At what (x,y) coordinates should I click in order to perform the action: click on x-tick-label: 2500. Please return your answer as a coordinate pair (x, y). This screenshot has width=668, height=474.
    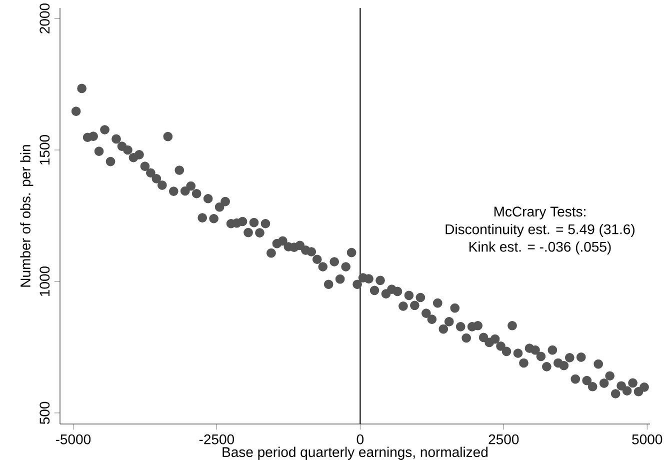
    Looking at the image, I should click on (503, 439).